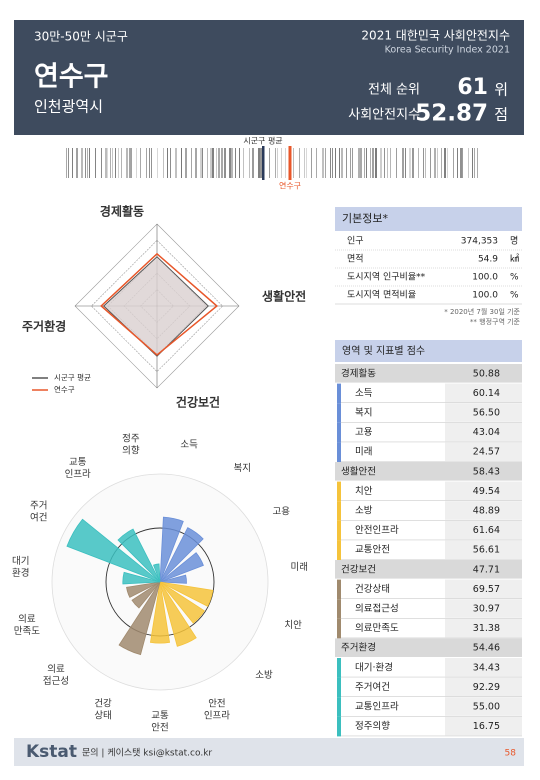 This screenshot has width=540, height=780. I want to click on indicator-name: 정주의향, so click(372, 726).